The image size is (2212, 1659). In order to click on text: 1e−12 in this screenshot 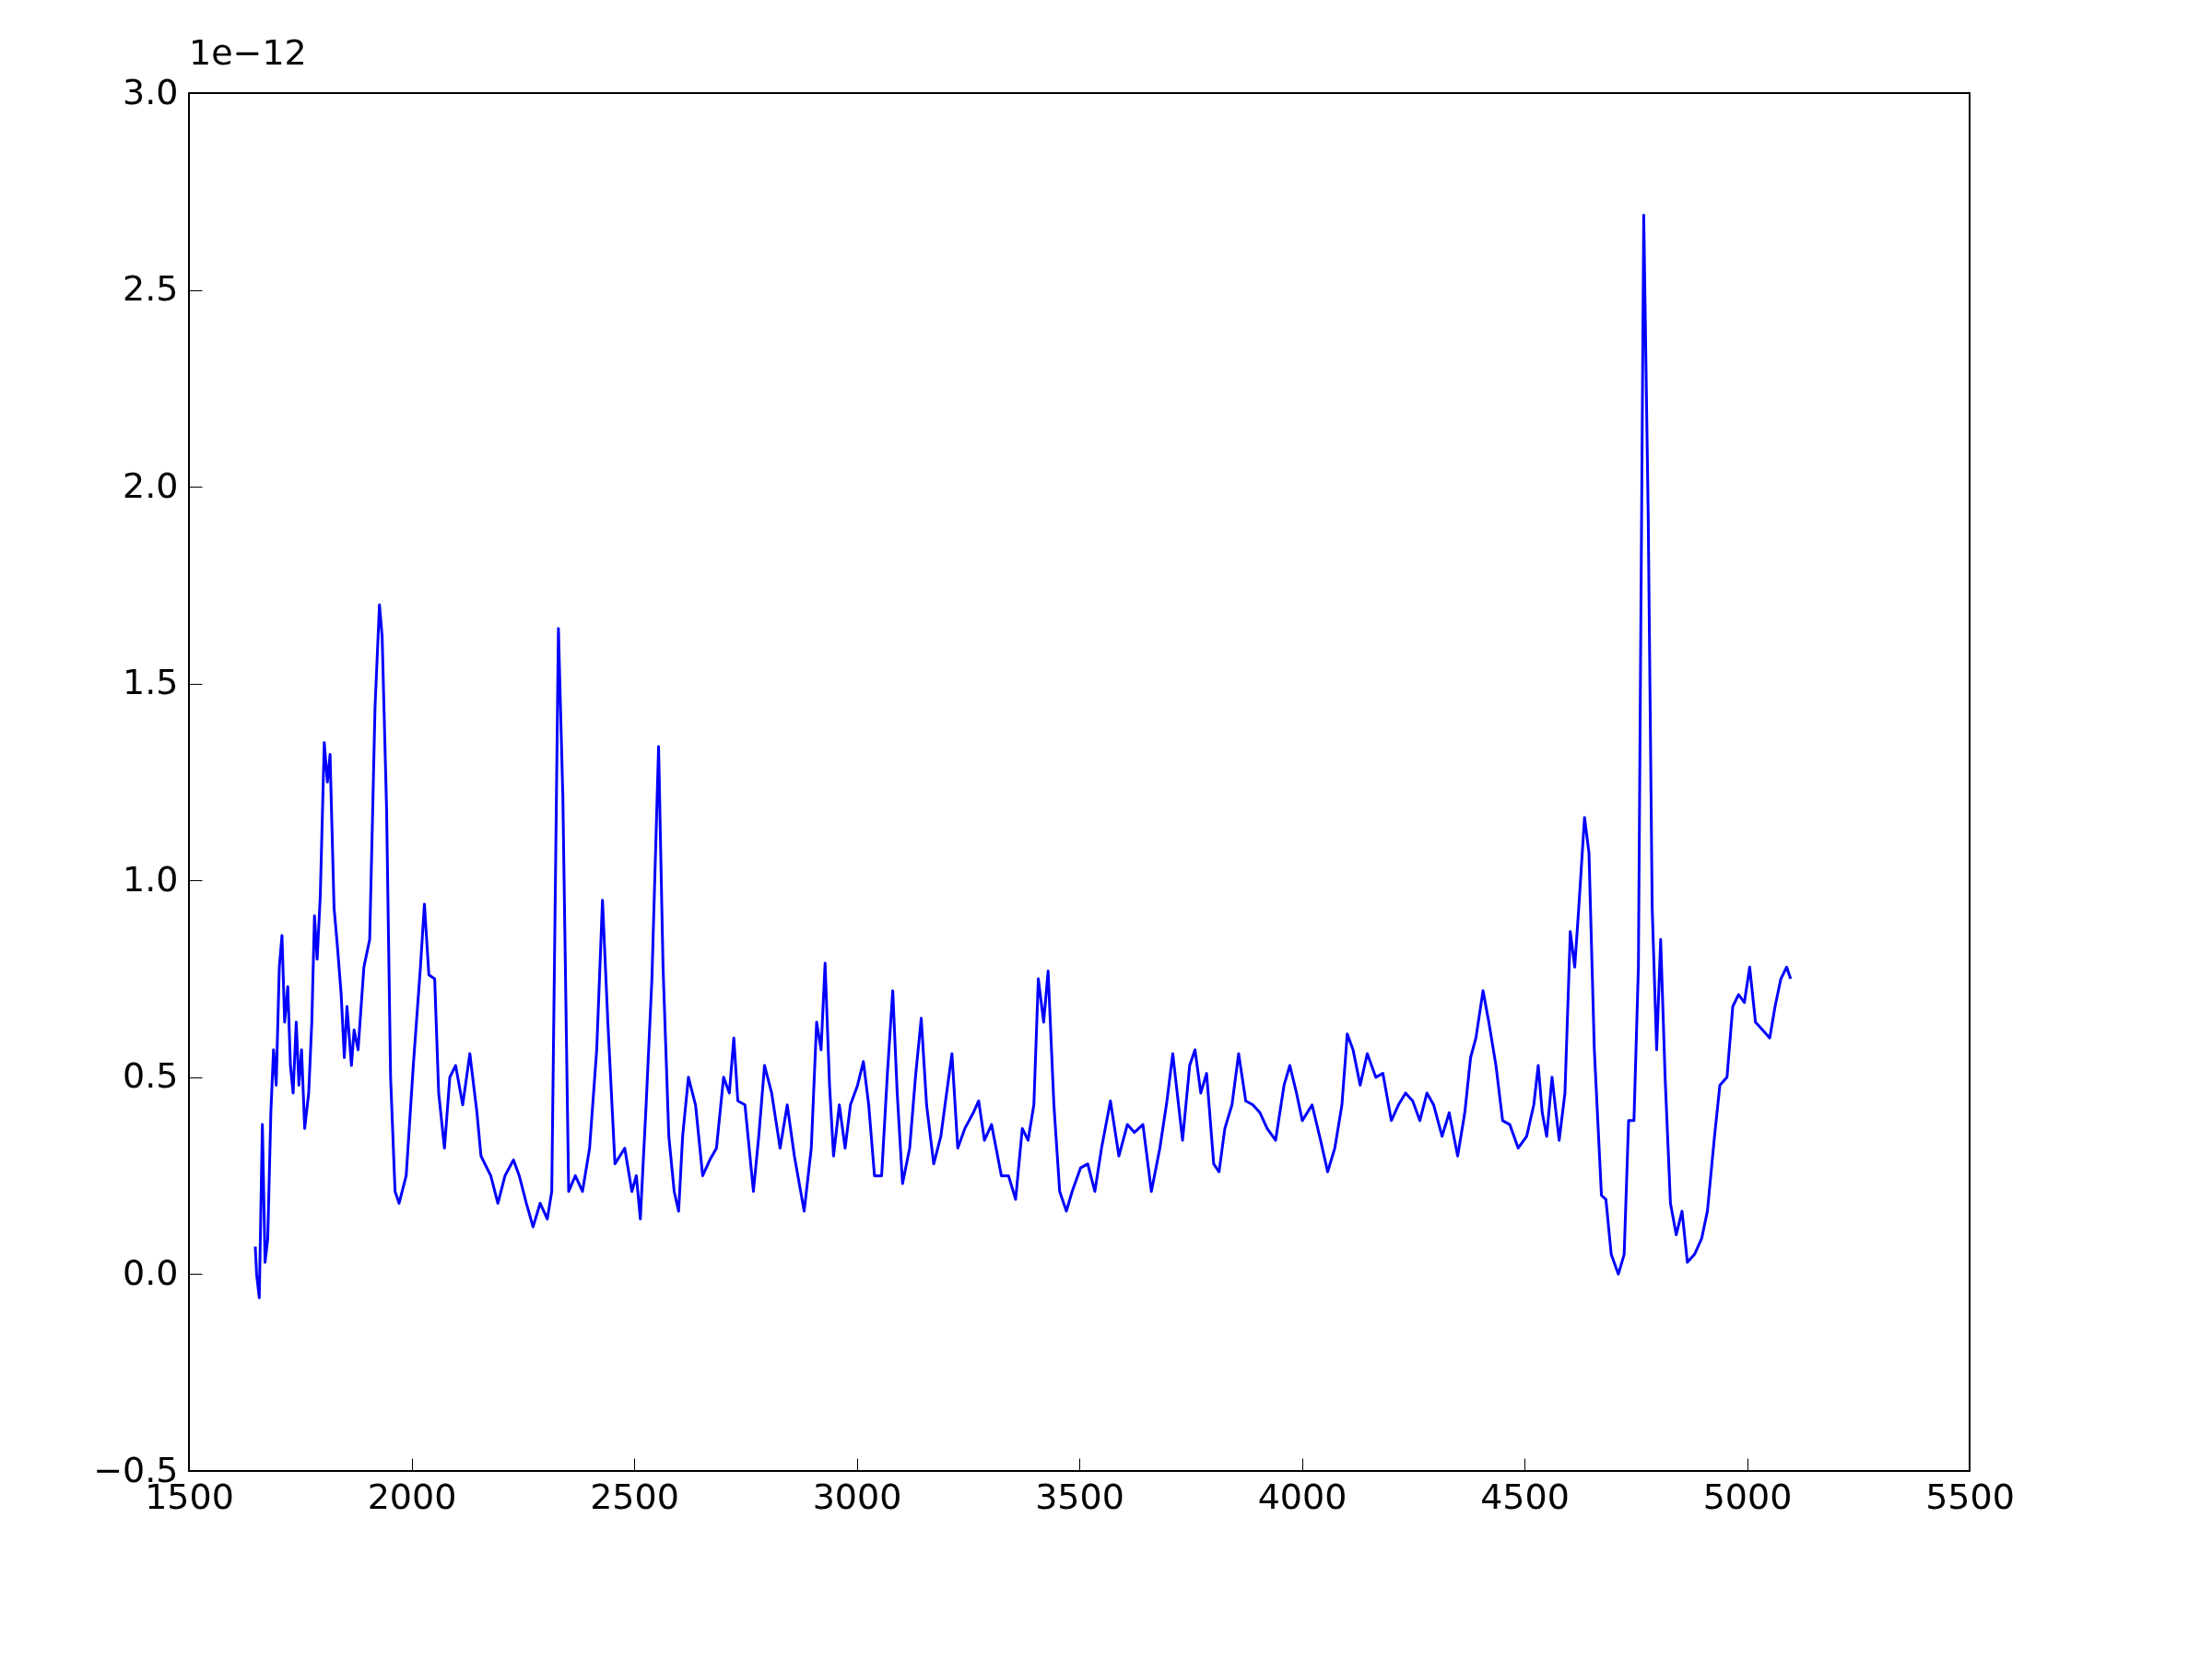, I will do `click(248, 52)`.